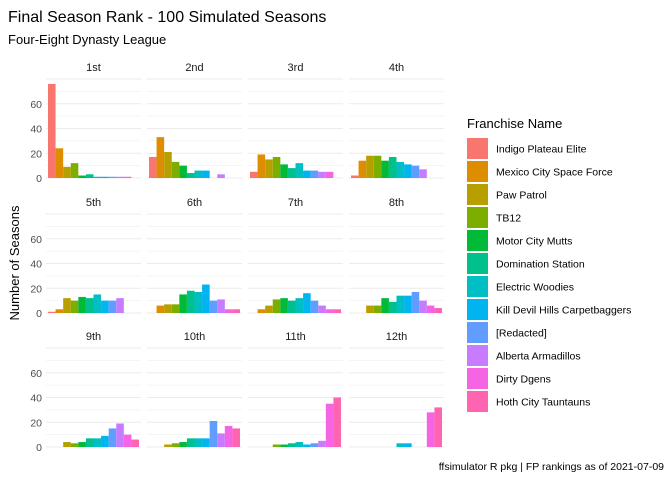  I want to click on legend-label: TB12, so click(508, 219).